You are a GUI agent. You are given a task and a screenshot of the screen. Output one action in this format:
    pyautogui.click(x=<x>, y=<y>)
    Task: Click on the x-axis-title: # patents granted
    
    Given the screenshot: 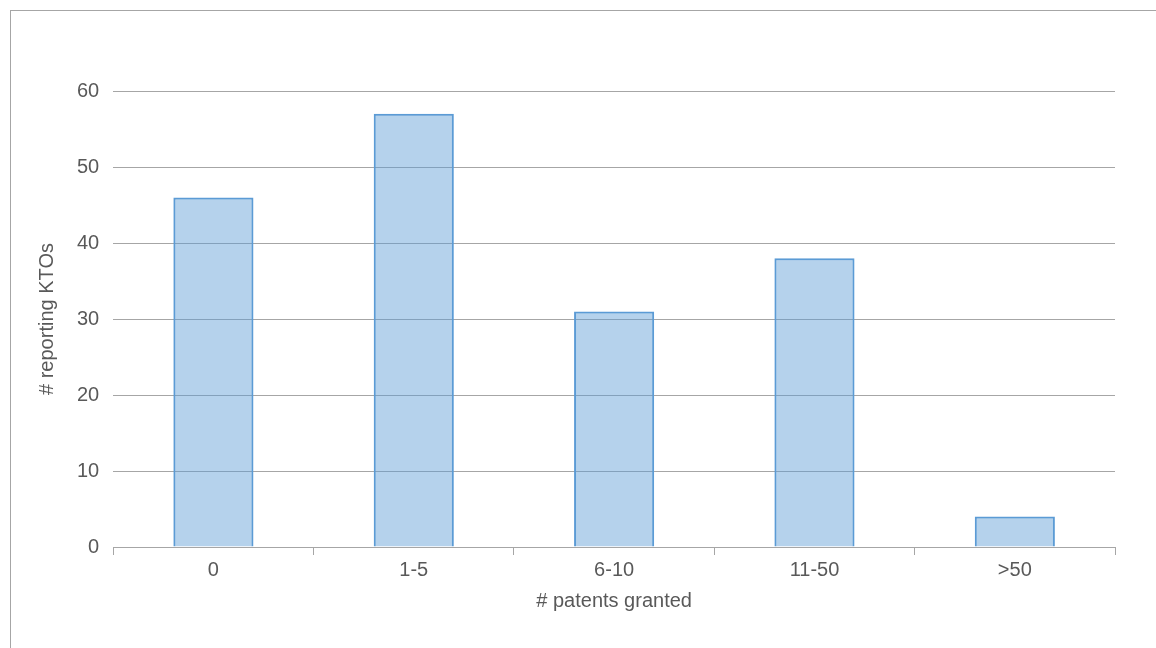 What is the action you would take?
    pyautogui.click(x=614, y=599)
    